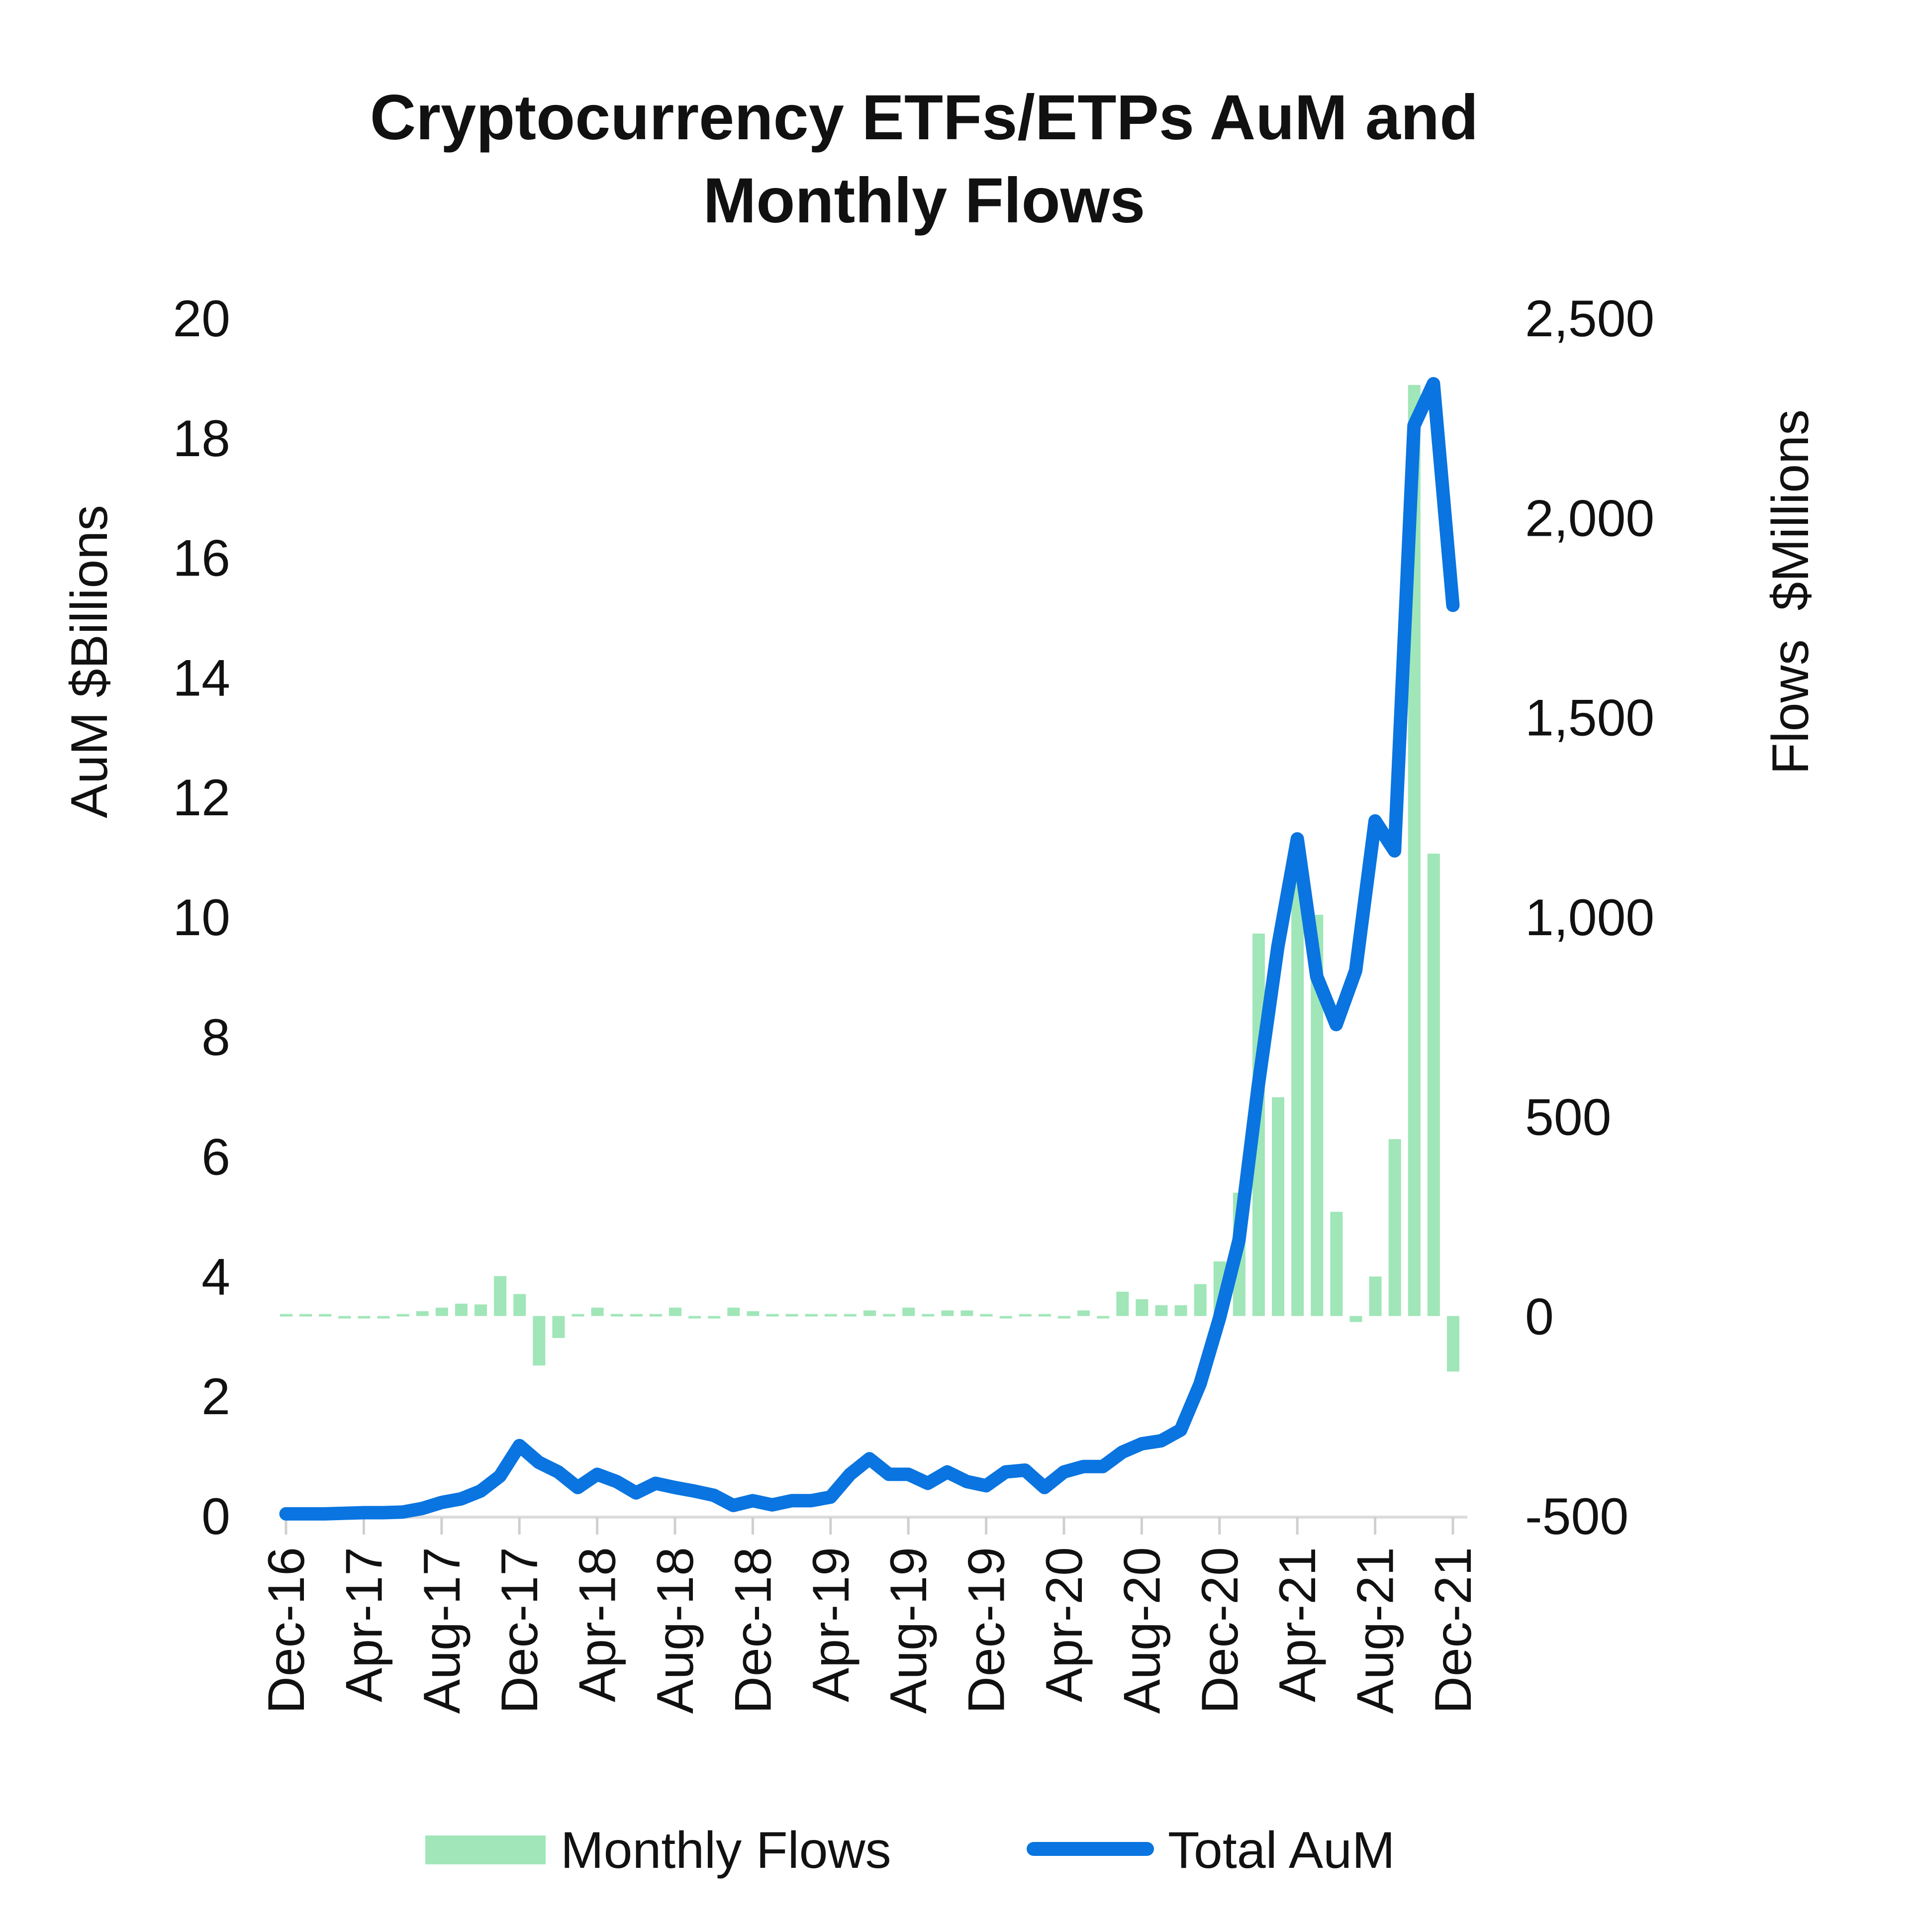  What do you see at coordinates (831, 1624) in the screenshot?
I see `x-tick-label: Apr-19` at bounding box center [831, 1624].